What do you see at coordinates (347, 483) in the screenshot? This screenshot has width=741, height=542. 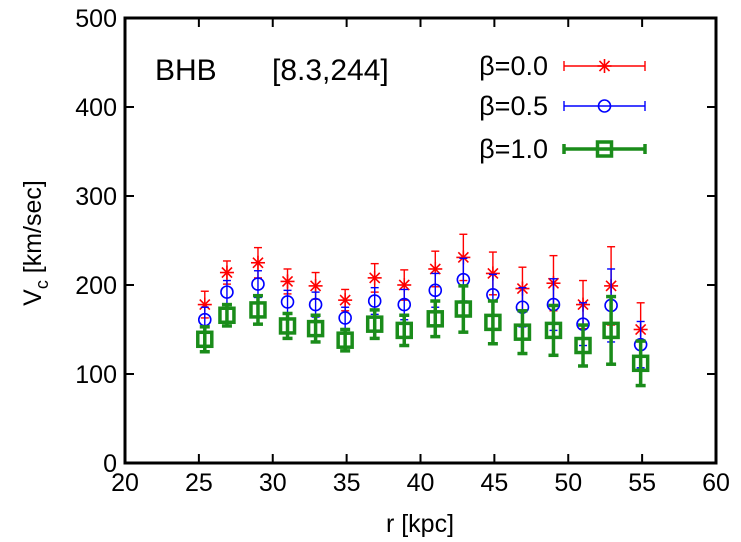 I see `x-tick-label: 35` at bounding box center [347, 483].